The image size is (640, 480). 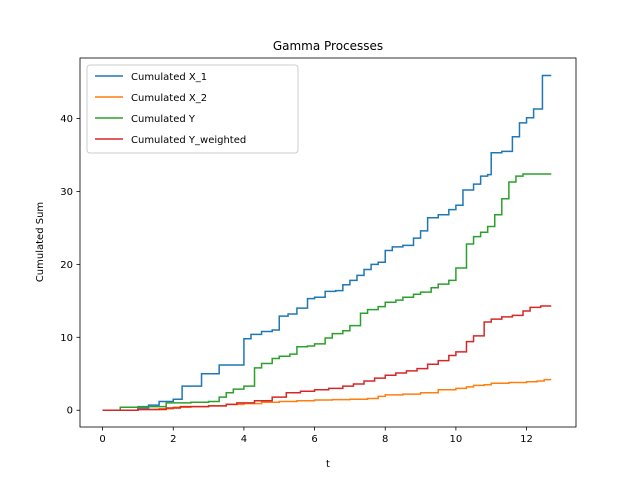 I want to click on y-tick-label: 30, so click(x=66, y=192).